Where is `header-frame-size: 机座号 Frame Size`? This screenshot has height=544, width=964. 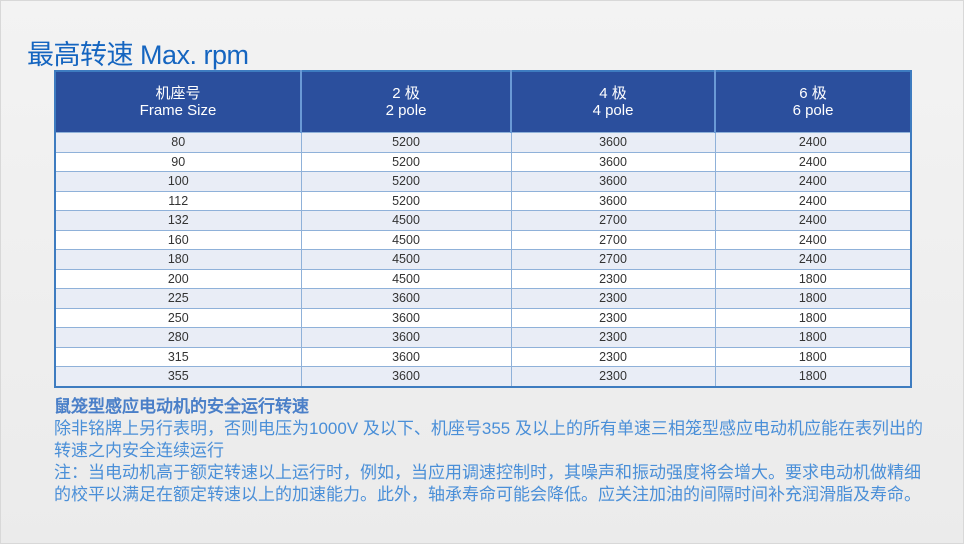
header-frame-size: 机座号 Frame Size is located at coordinates (178, 102).